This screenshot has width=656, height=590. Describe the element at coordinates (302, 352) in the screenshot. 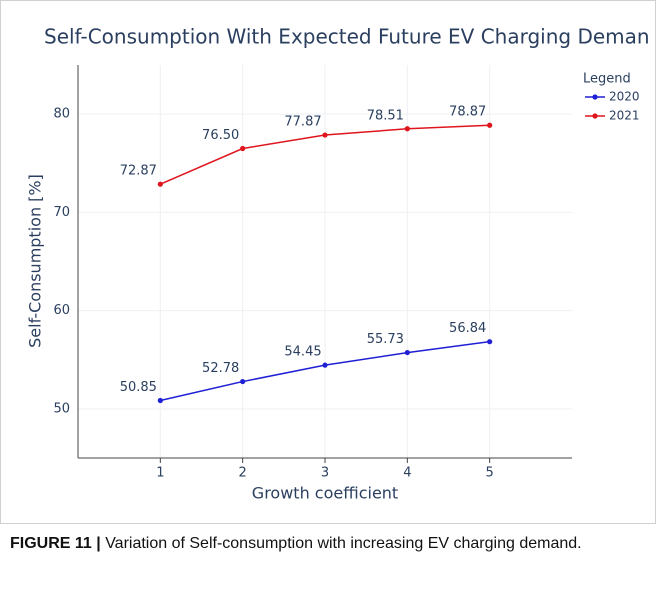

I see `data-label: 54.45` at that location.